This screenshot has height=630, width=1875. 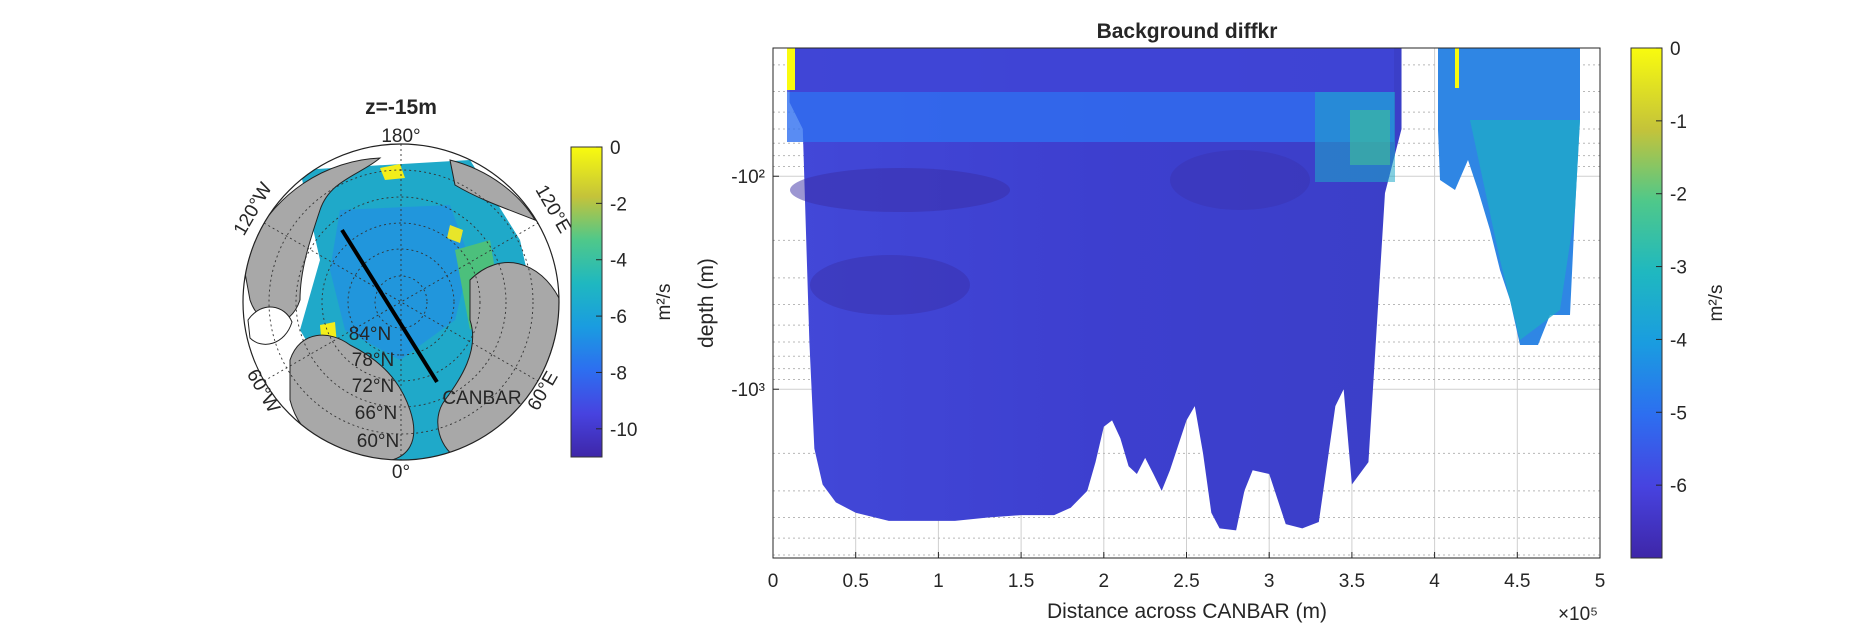 I want to click on x-ticks: 0 0.5 1 1.5 2 2.5 3 3.5 4 4.5 5, so click(x=1187, y=572).